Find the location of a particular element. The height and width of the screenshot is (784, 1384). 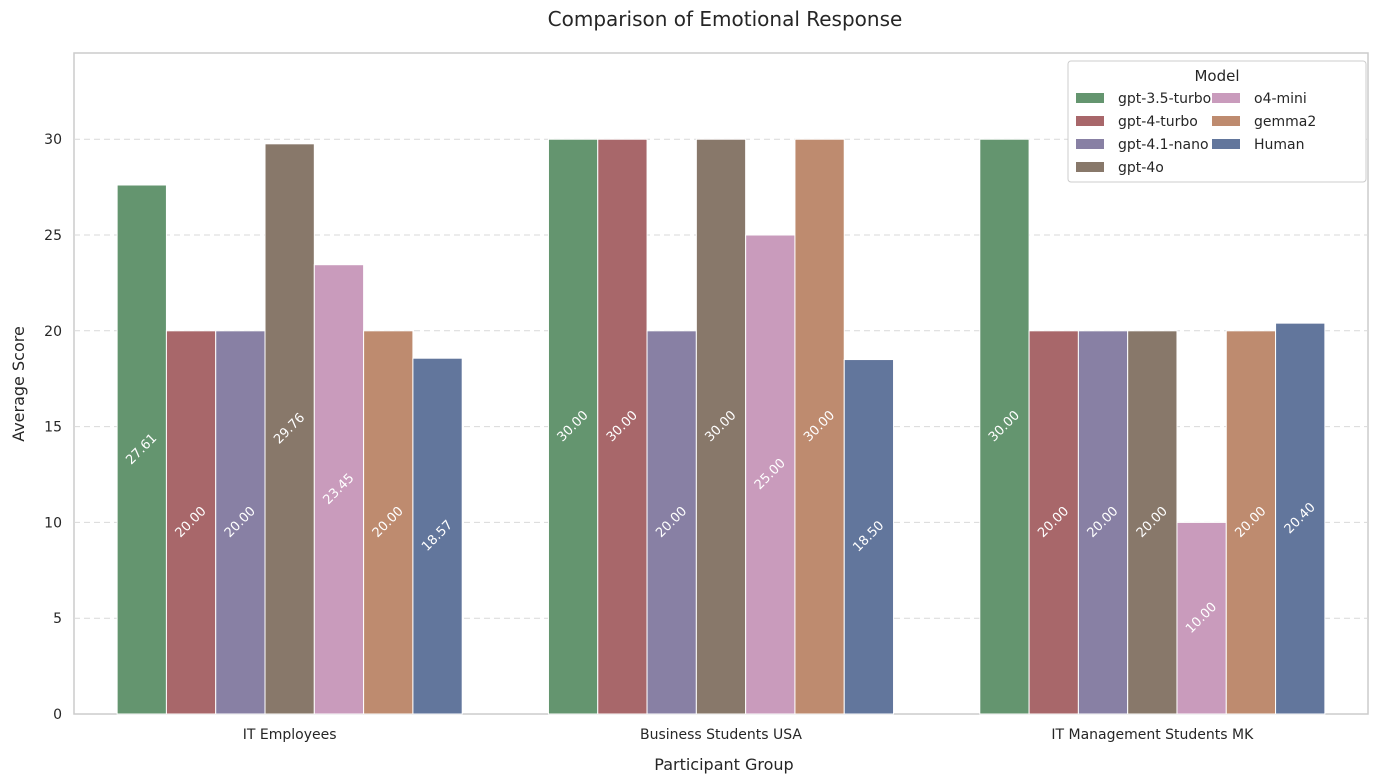

y-tick-label: 5 is located at coordinates (57, 619).